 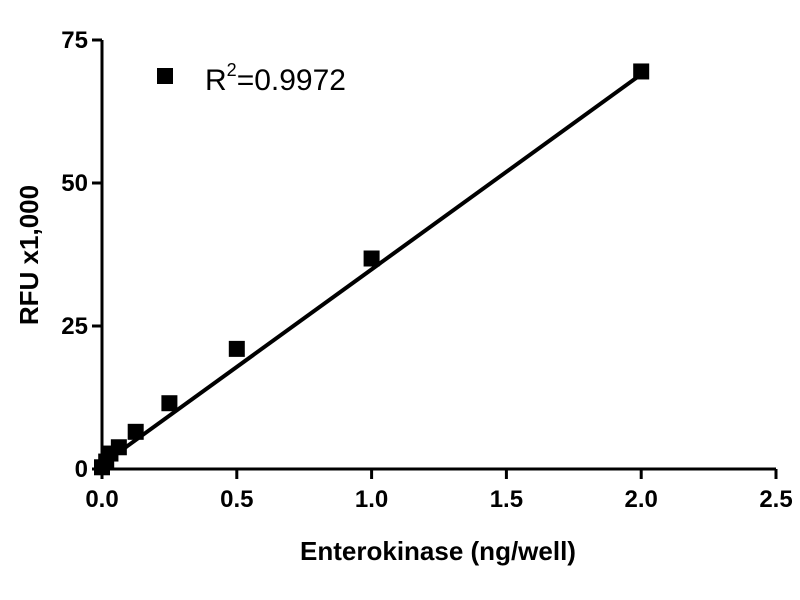 I want to click on legend-marker, so click(x=165, y=76).